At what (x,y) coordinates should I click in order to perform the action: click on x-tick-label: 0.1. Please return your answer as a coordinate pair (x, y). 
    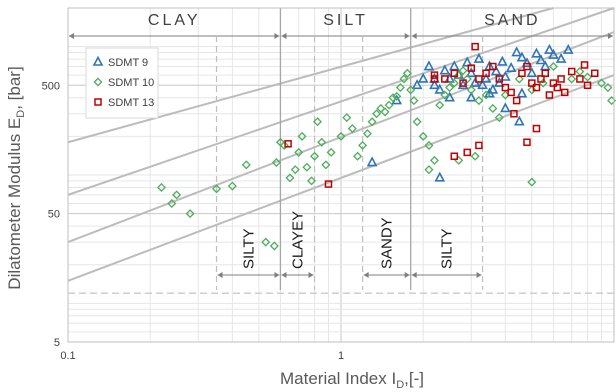
    Looking at the image, I should click on (67, 356).